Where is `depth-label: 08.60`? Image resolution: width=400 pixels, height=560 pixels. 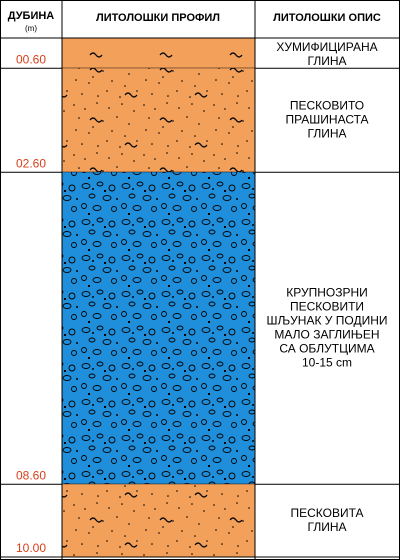
depth-label: 08.60 is located at coordinates (31, 475).